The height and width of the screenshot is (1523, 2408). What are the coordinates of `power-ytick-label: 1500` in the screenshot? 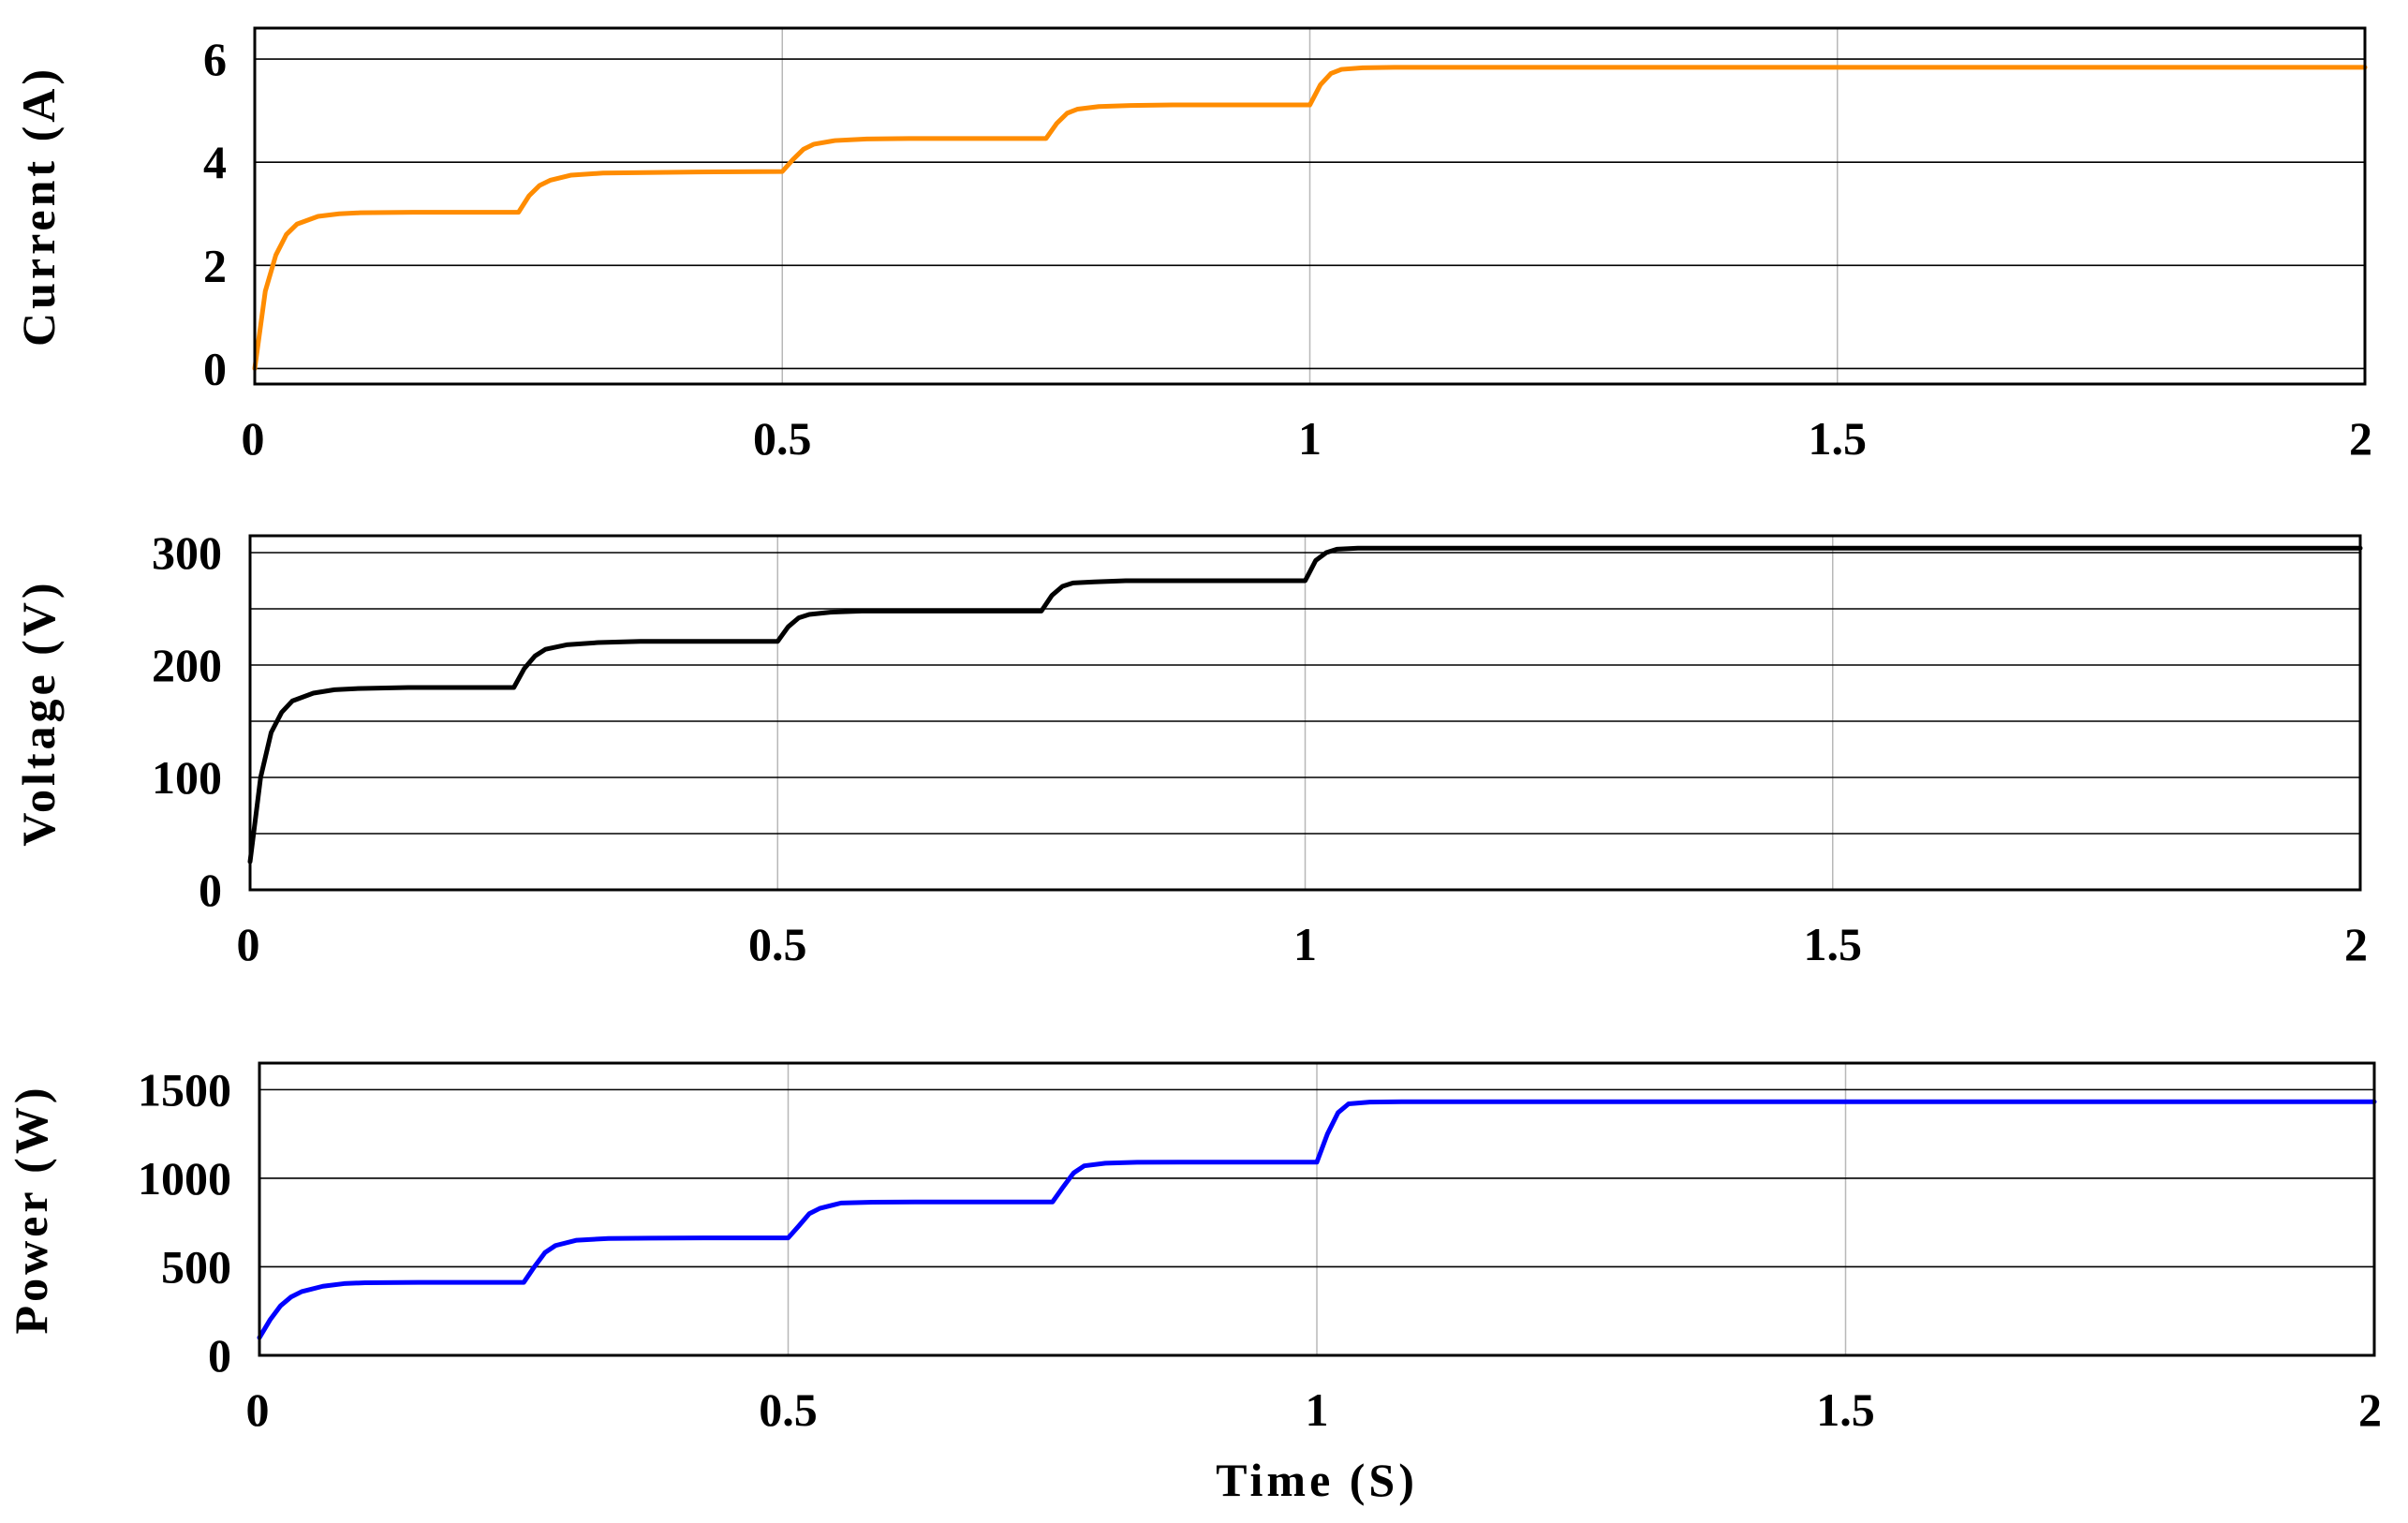 It's located at (184, 1089).